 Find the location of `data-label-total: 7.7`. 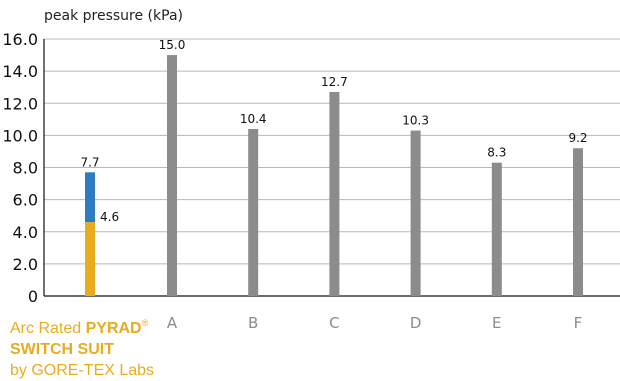

data-label-total: 7.7 is located at coordinates (89, 162).